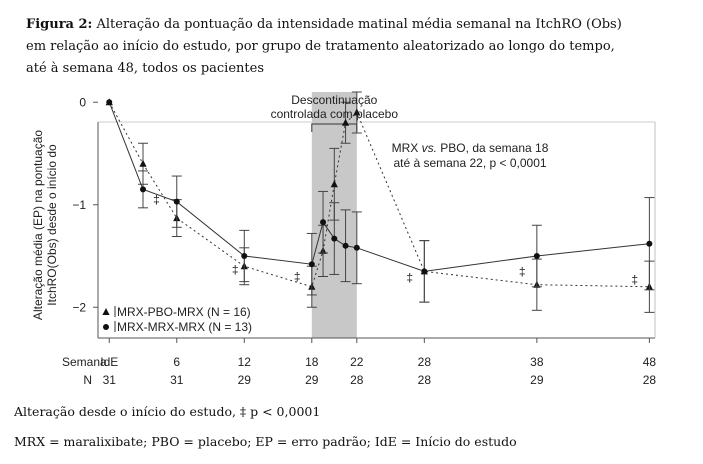  Describe the element at coordinates (245, 362) in the screenshot. I see `x-tick-label: 12` at that location.